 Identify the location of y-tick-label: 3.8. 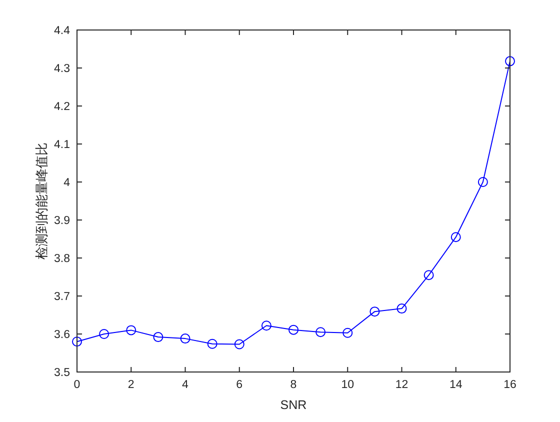
(62, 259).